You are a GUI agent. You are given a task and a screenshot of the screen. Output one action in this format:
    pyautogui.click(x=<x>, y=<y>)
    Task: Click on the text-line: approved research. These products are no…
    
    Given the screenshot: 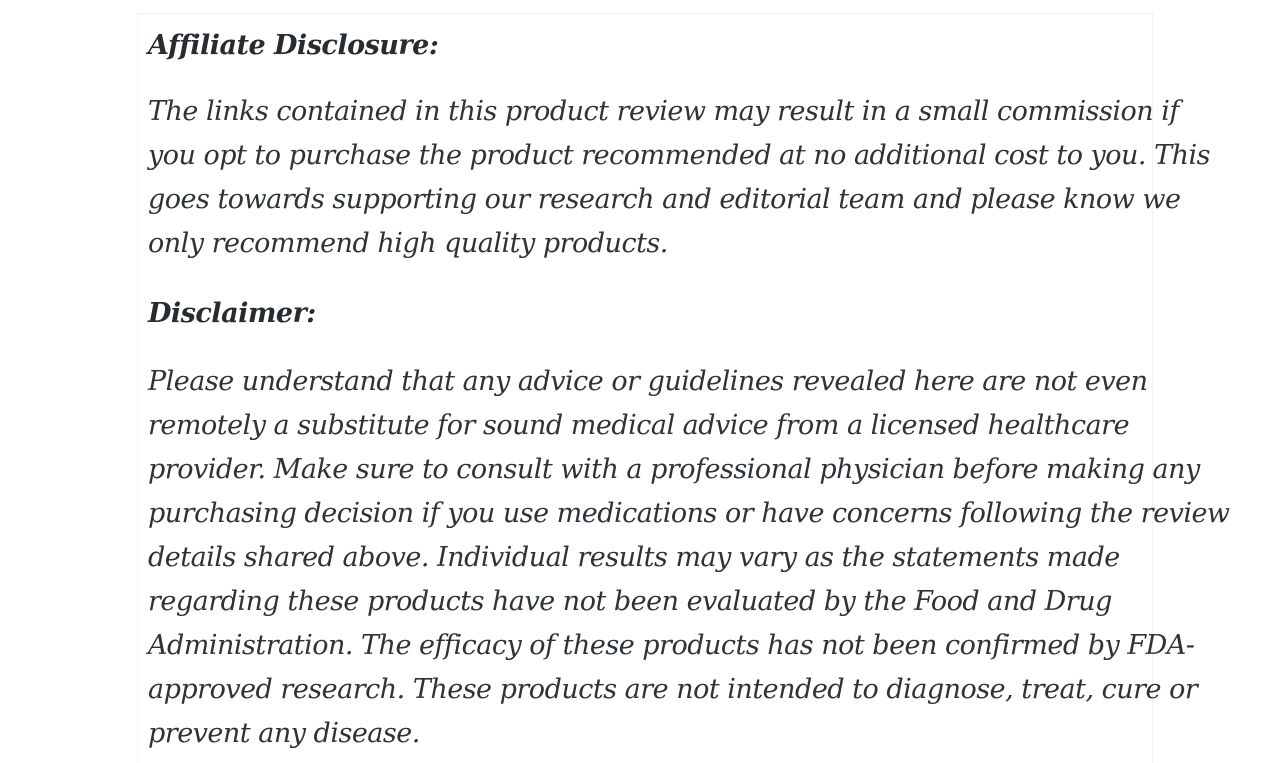 What is the action you would take?
    pyautogui.click(x=673, y=689)
    